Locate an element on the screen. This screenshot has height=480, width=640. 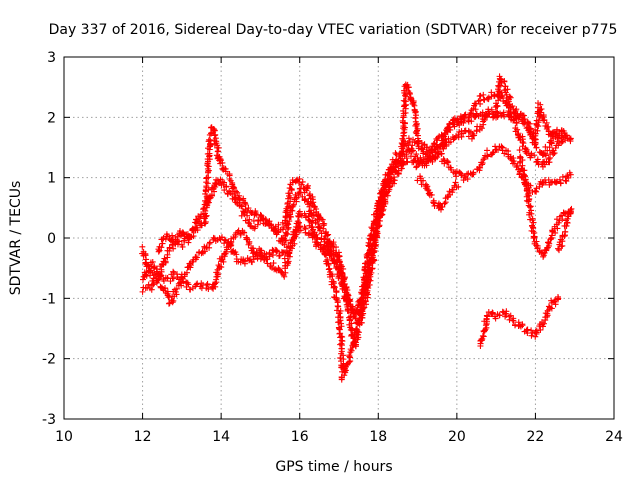
x-axis-label: GPS time / hours is located at coordinates (333, 467).